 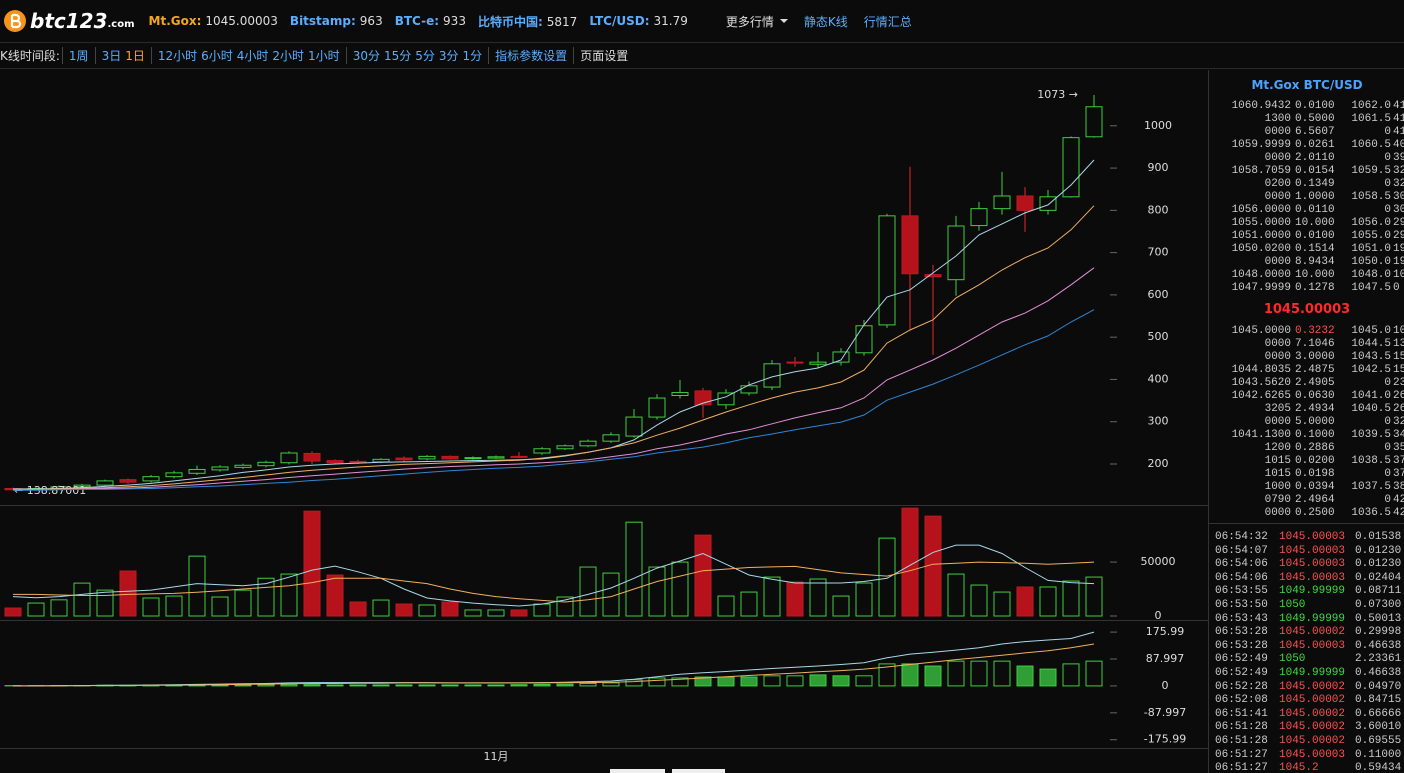 I want to click on trade-price: 1045.00002, so click(x=1312, y=713).